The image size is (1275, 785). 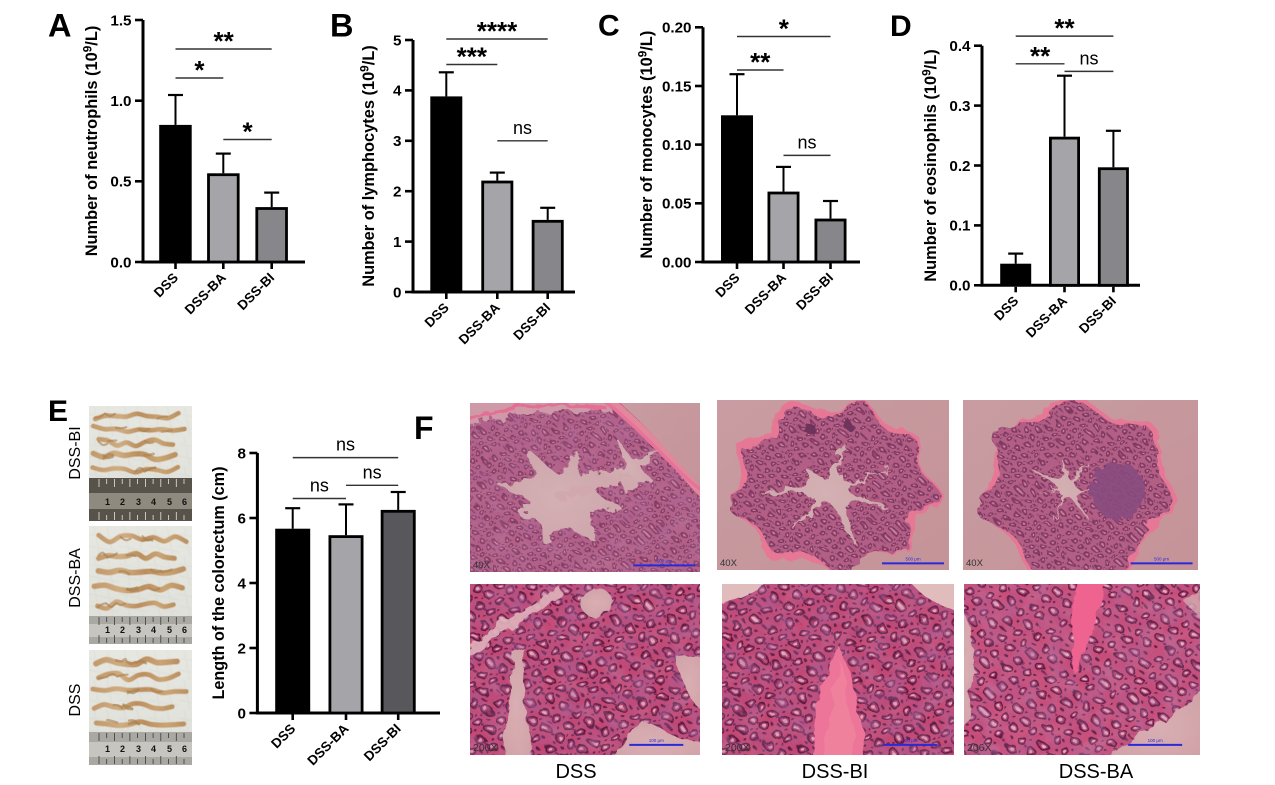 What do you see at coordinates (677, 204) in the screenshot?
I see `svg-text: 0.05` at bounding box center [677, 204].